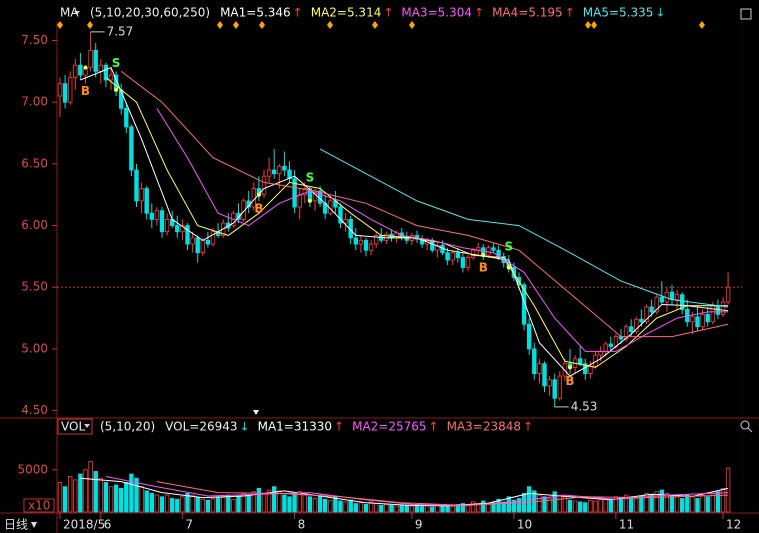 The image size is (759, 533). Describe the element at coordinates (34, 163) in the screenshot. I see `y-tick-label: 6.50` at that location.